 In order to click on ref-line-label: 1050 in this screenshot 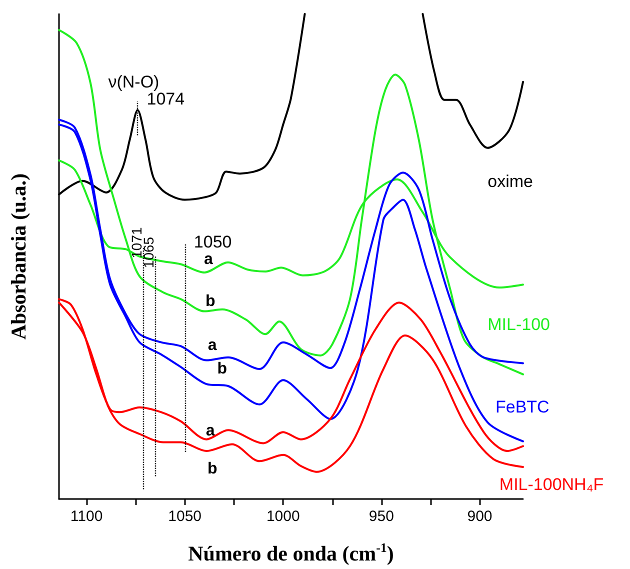, I will do `click(213, 242)`.